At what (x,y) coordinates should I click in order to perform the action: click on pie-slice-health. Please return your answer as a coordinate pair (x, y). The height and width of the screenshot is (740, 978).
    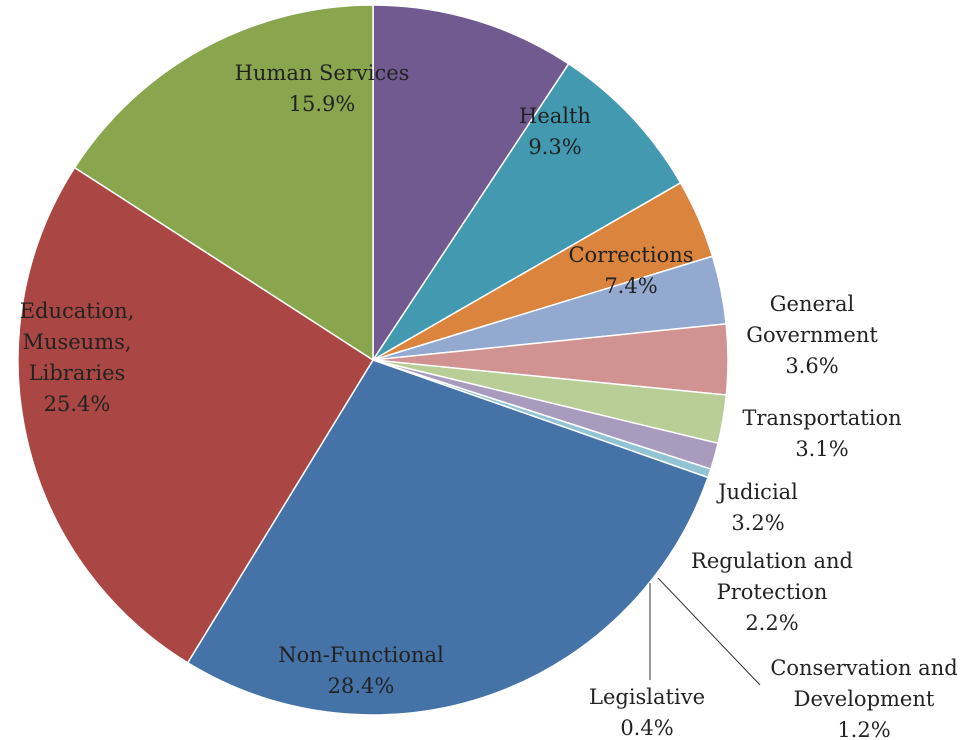
    Looking at the image, I should click on (471, 183).